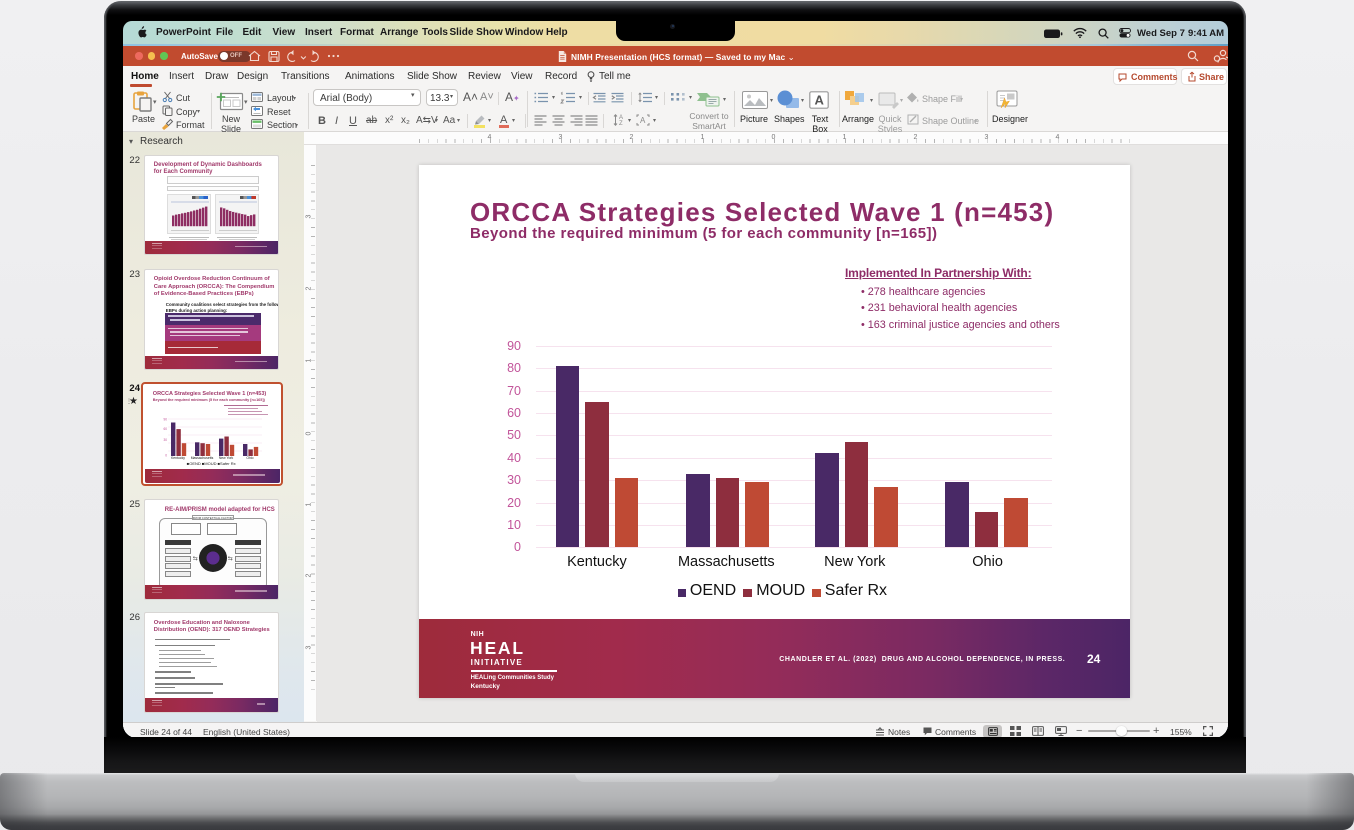 The height and width of the screenshot is (830, 1354). I want to click on svg-text: 90, so click(165, 419).